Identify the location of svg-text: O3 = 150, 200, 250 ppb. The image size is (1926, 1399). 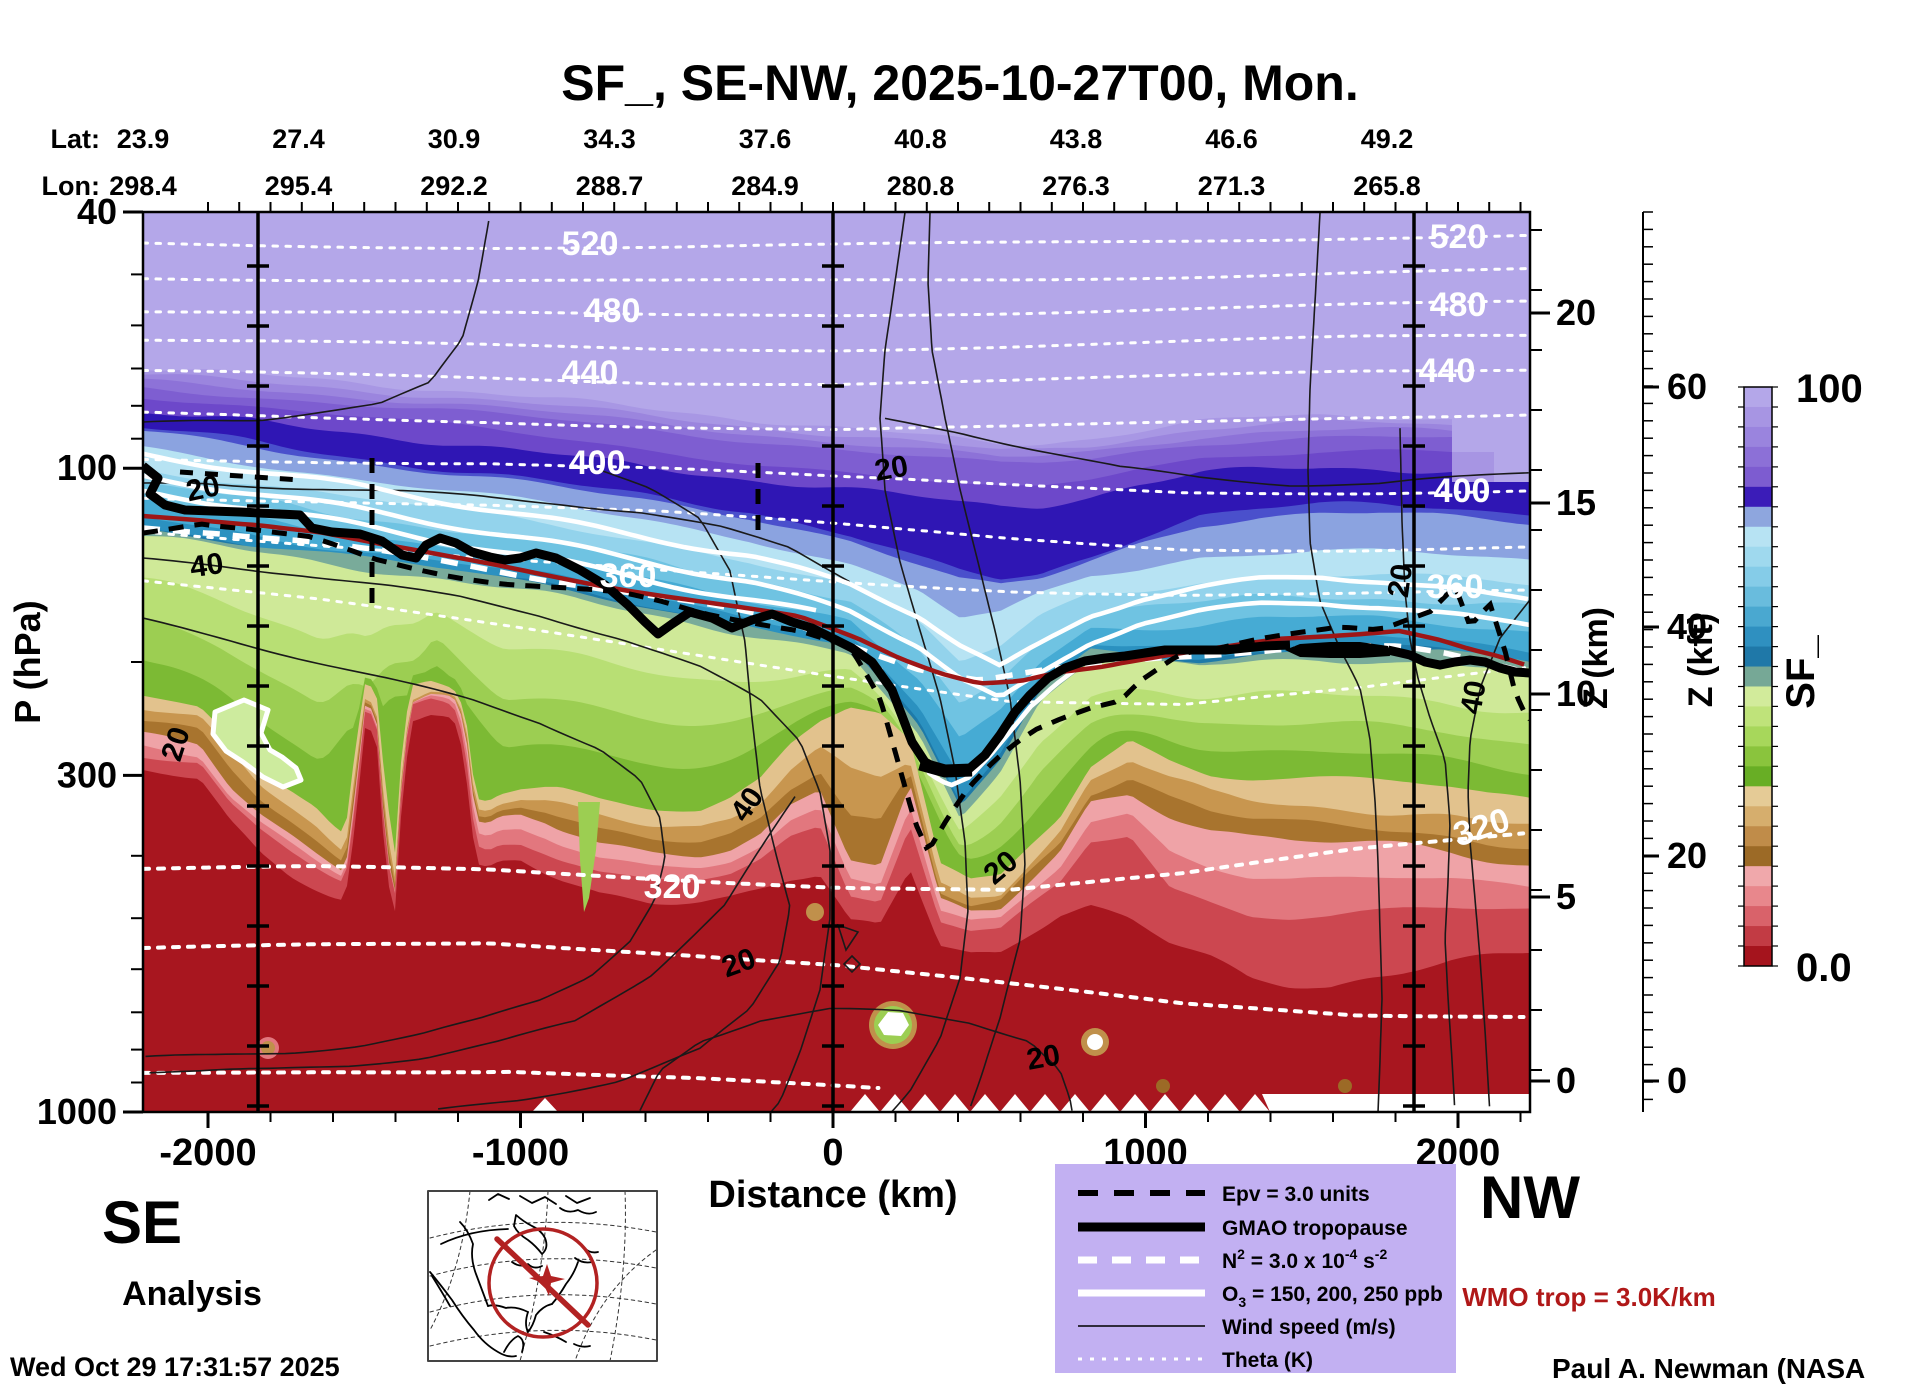
(1332, 1296).